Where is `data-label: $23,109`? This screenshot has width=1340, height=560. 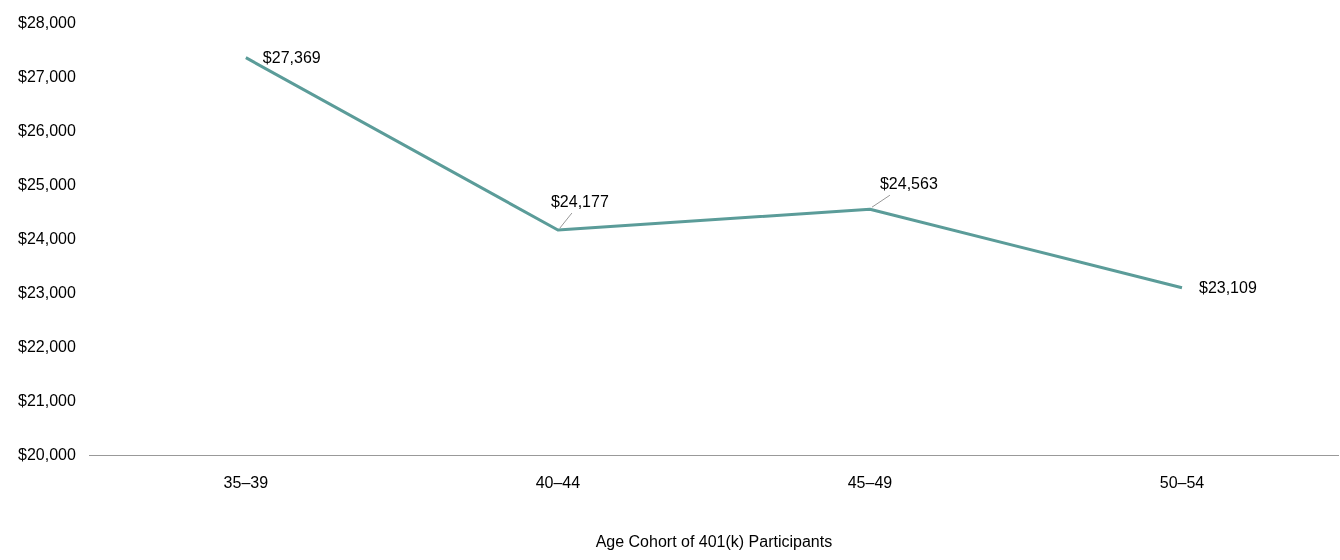 data-label: $23,109 is located at coordinates (1227, 288).